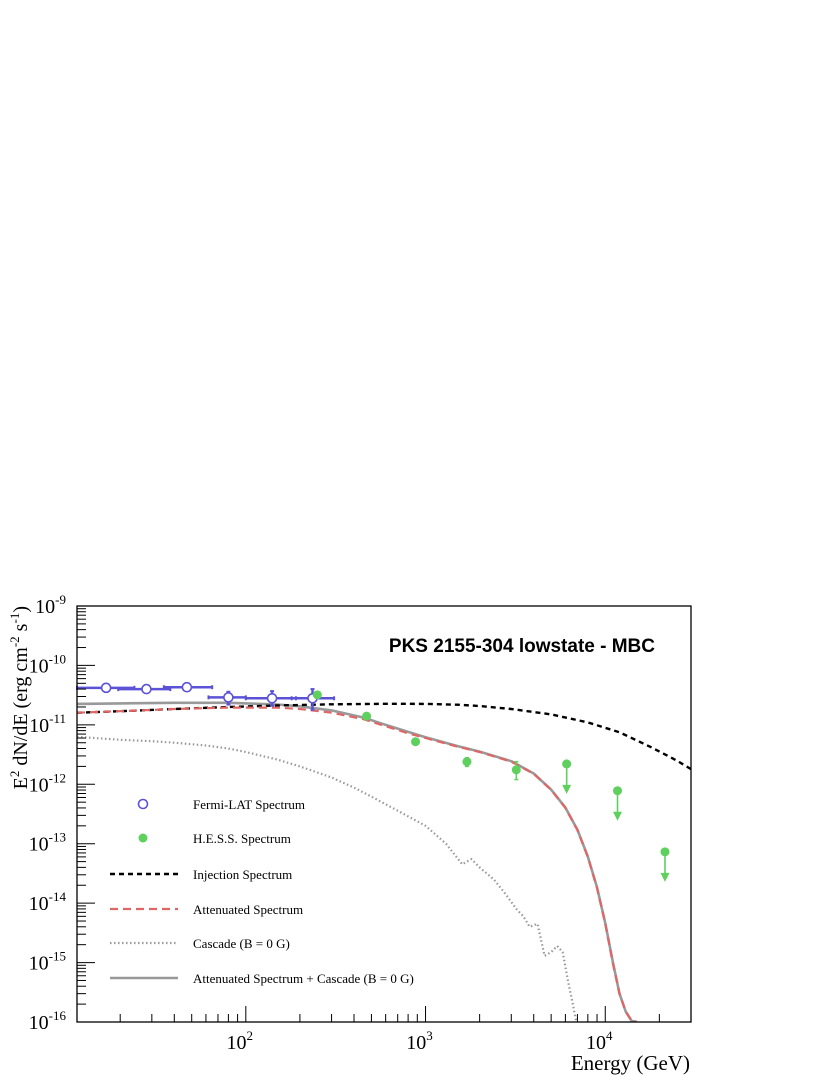  Describe the element at coordinates (429, 1035) in the screenshot. I see `x-tick-exp: 3` at that location.